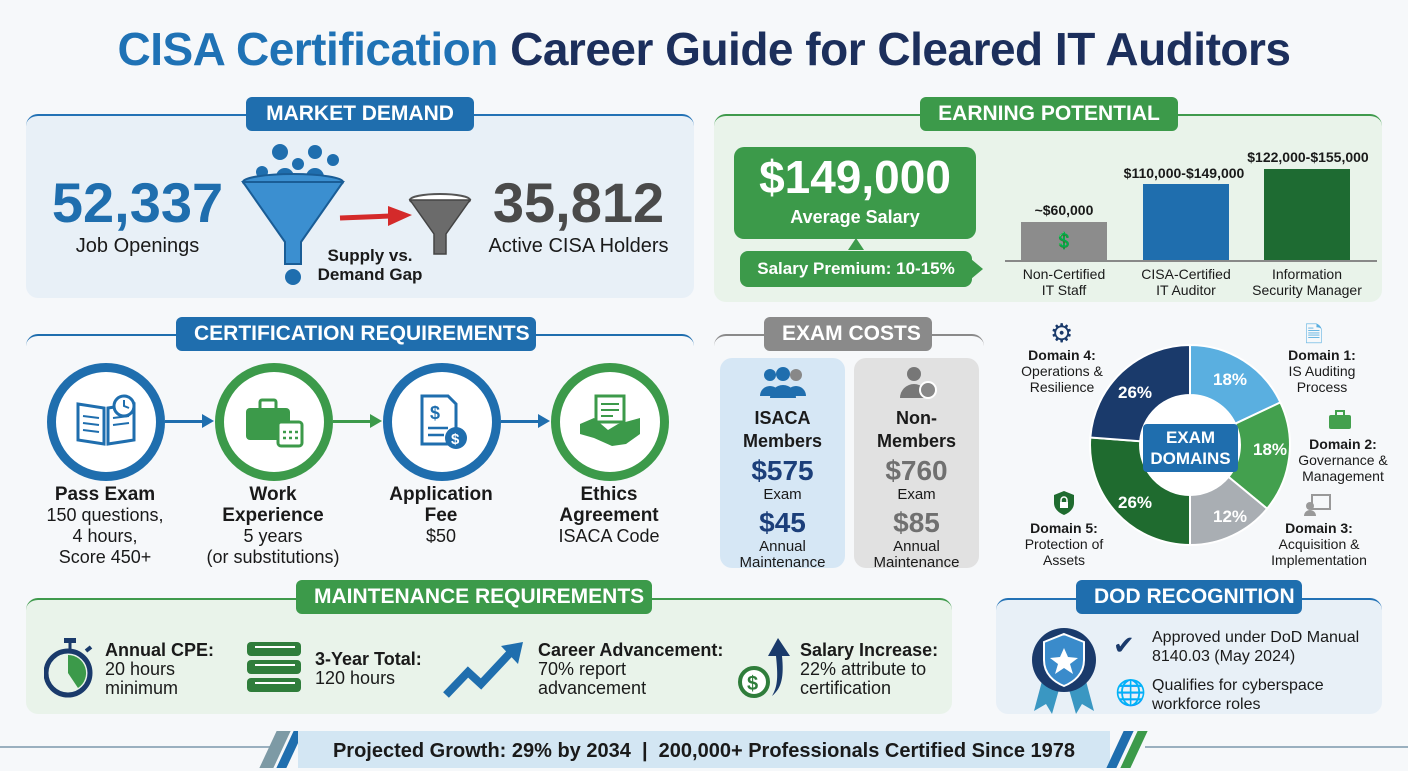 The height and width of the screenshot is (771, 1408). What do you see at coordinates (1186, 222) in the screenshot?
I see `bar-cisa-certified` at bounding box center [1186, 222].